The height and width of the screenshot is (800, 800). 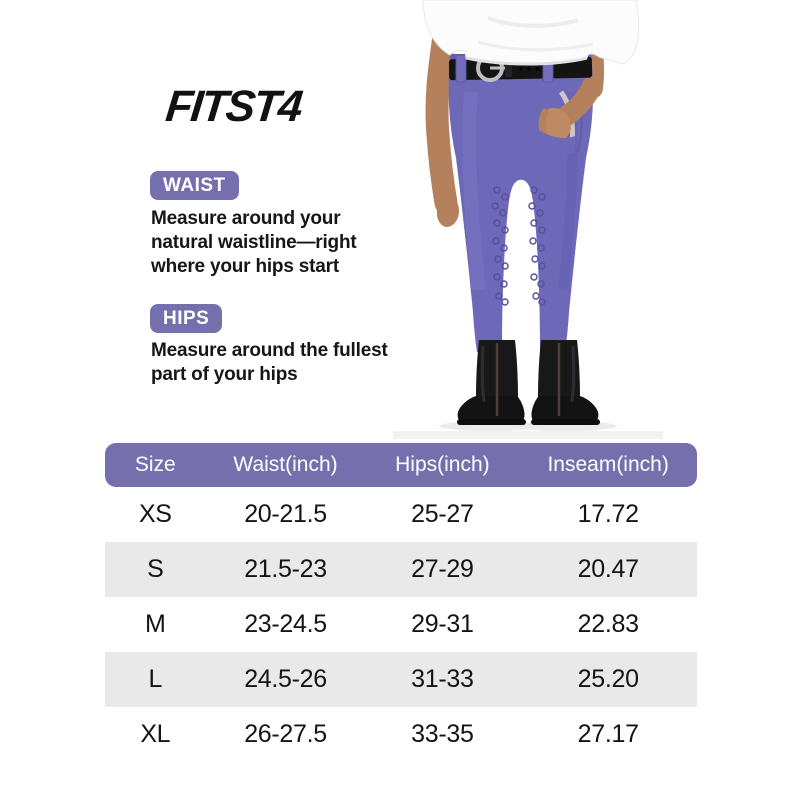 I want to click on hand-in-pocket, so click(x=570, y=115).